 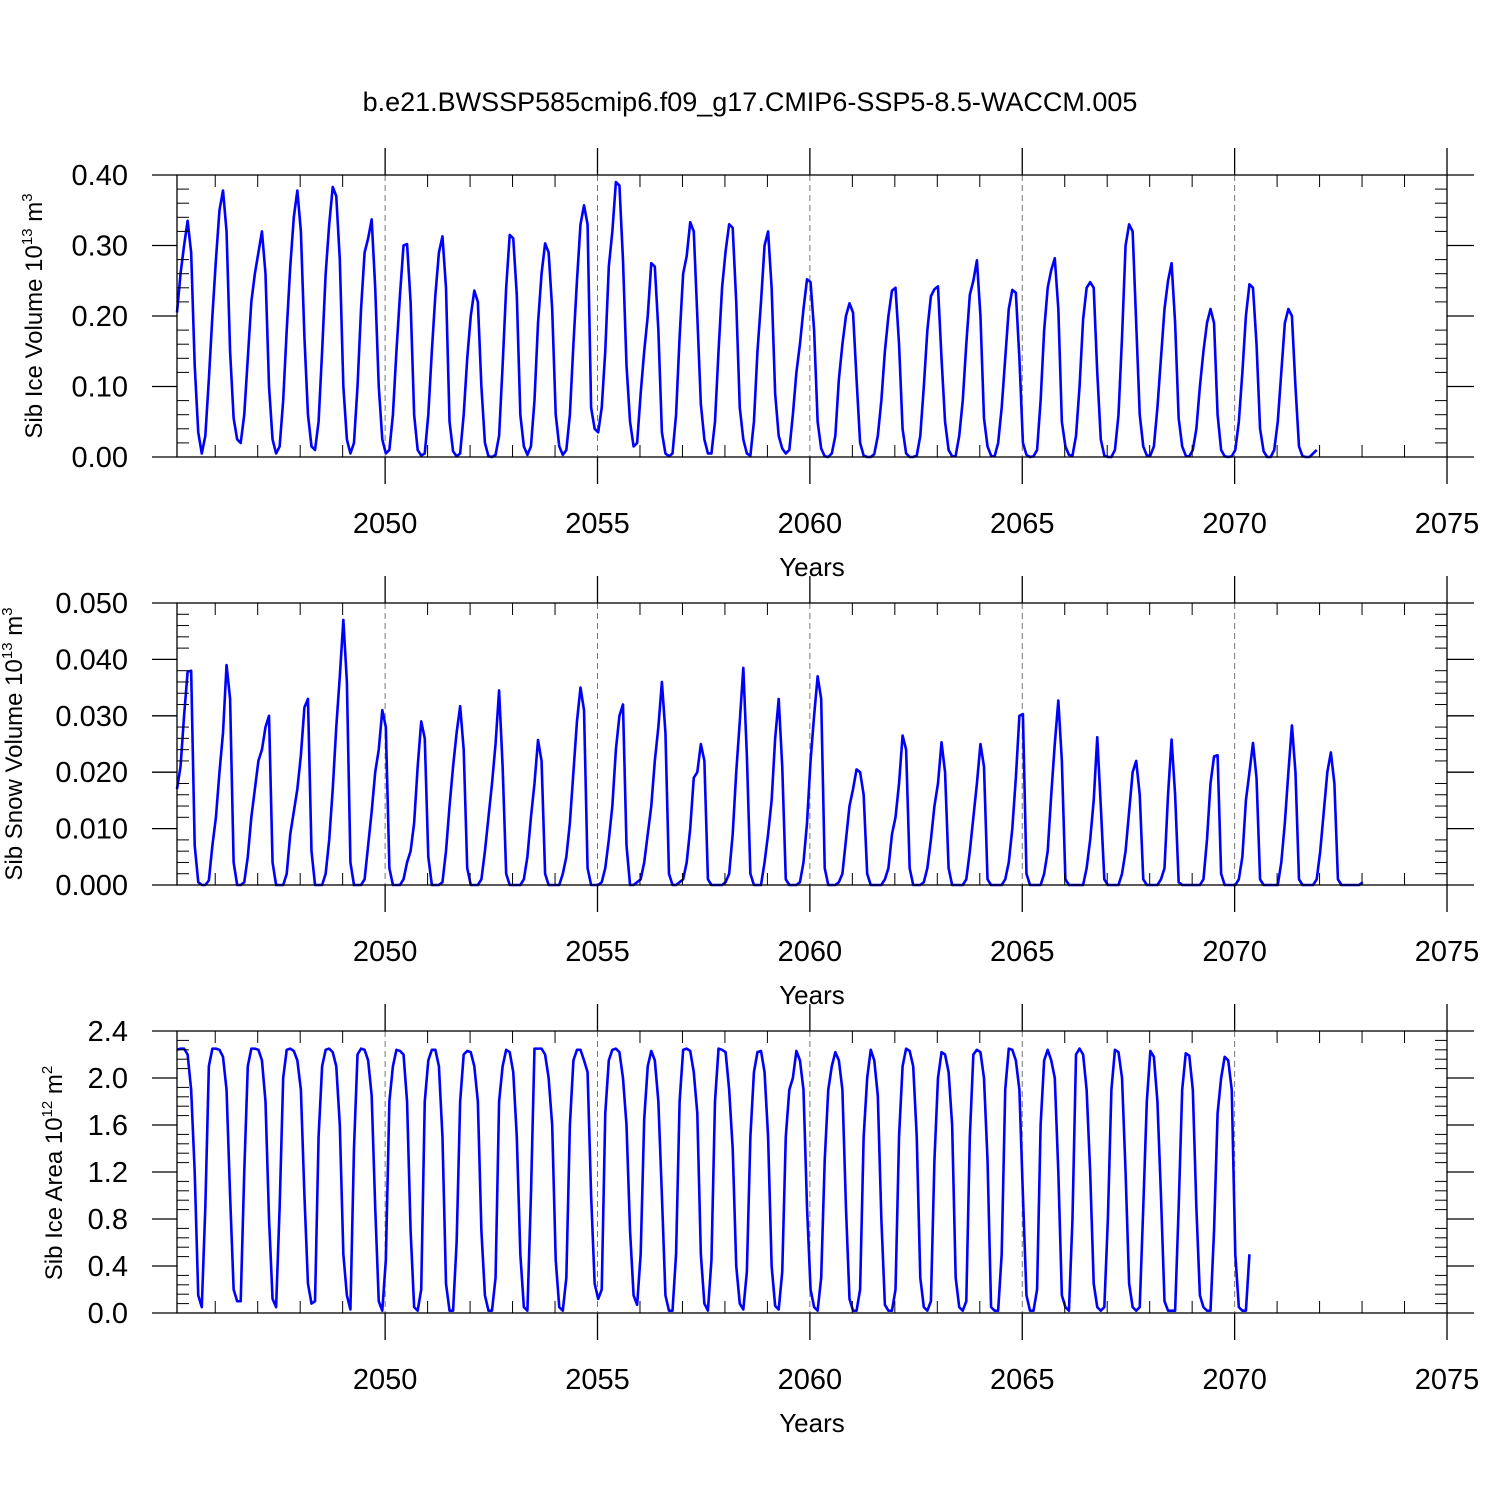 What do you see at coordinates (34, 341) in the screenshot?
I see `y-axis-label-prefix: Sib Ice Volume 10` at bounding box center [34, 341].